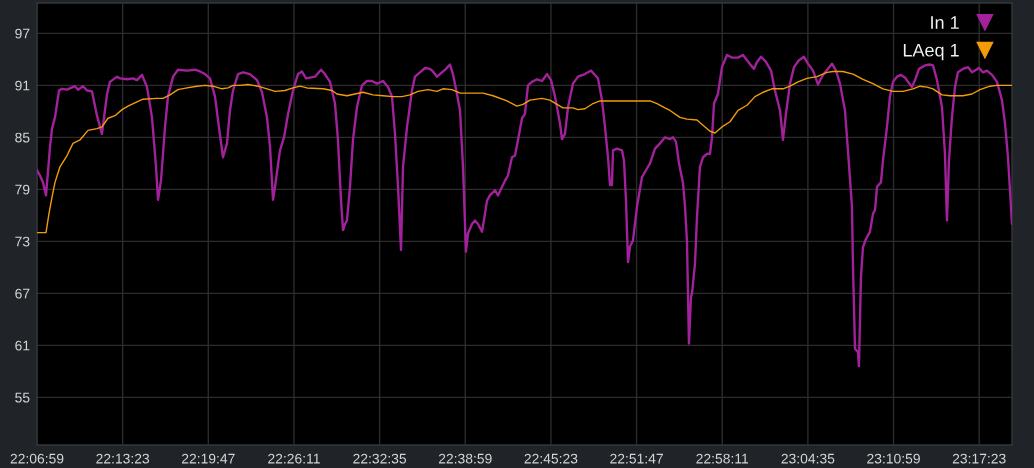  What do you see at coordinates (22, 85) in the screenshot?
I see `y-tick-label: 91` at bounding box center [22, 85].